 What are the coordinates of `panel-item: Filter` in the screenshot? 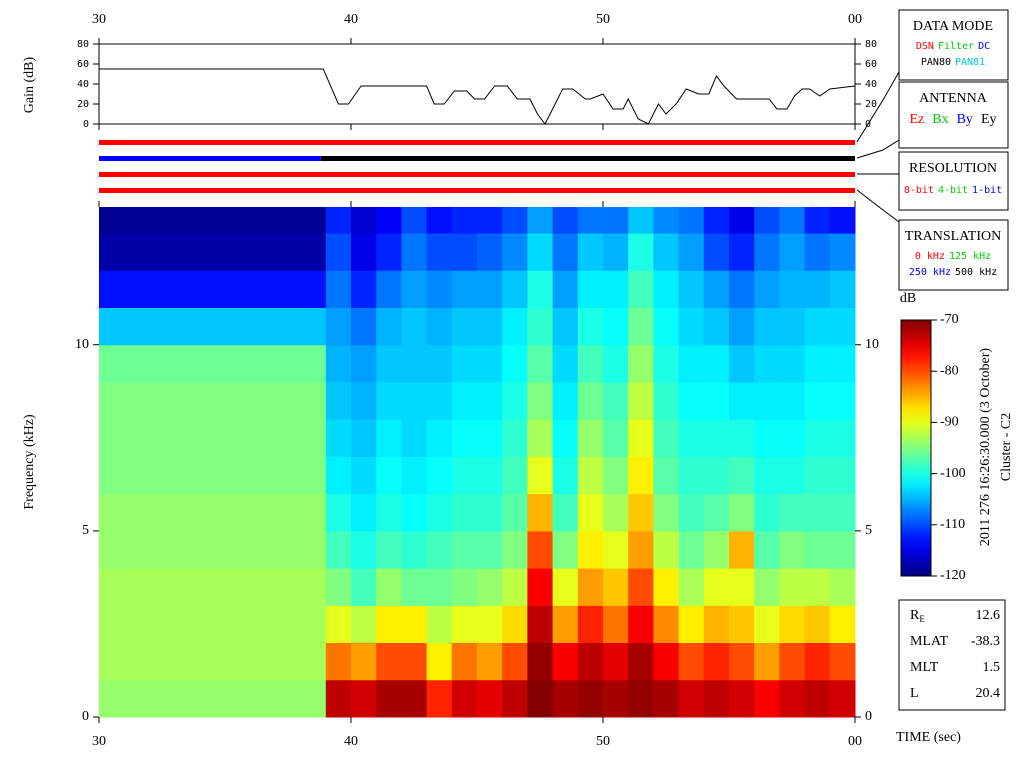 It's located at (956, 46).